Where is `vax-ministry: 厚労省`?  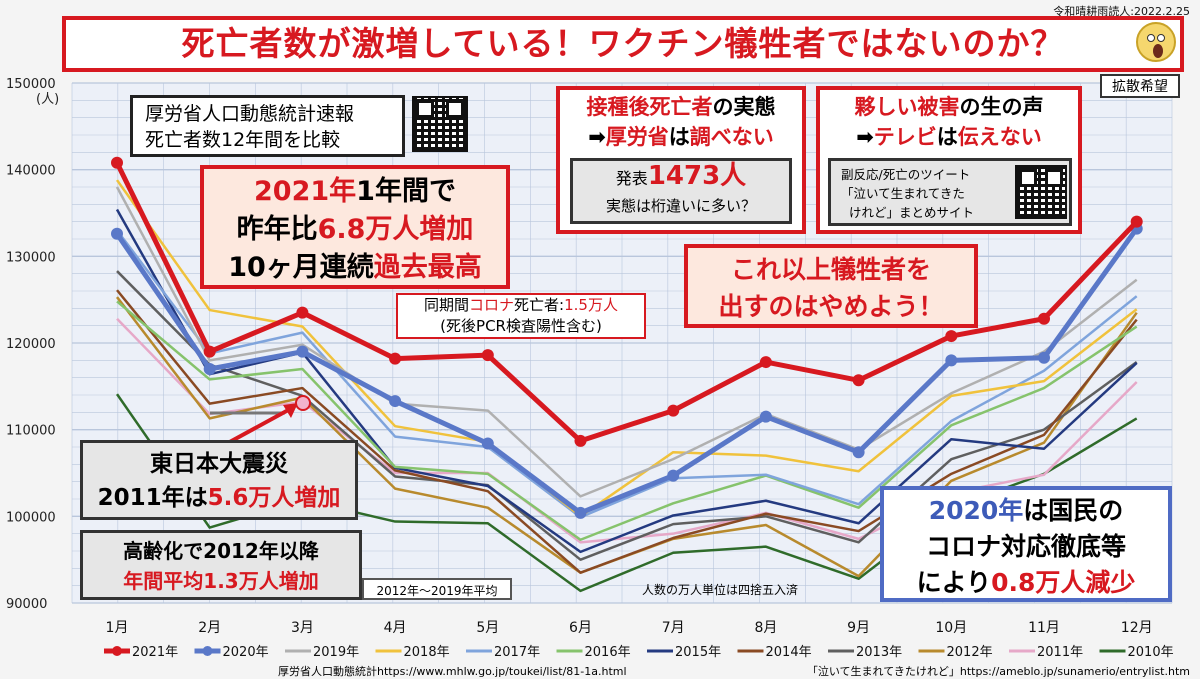
vax-ministry: 厚労省 is located at coordinates (637, 137).